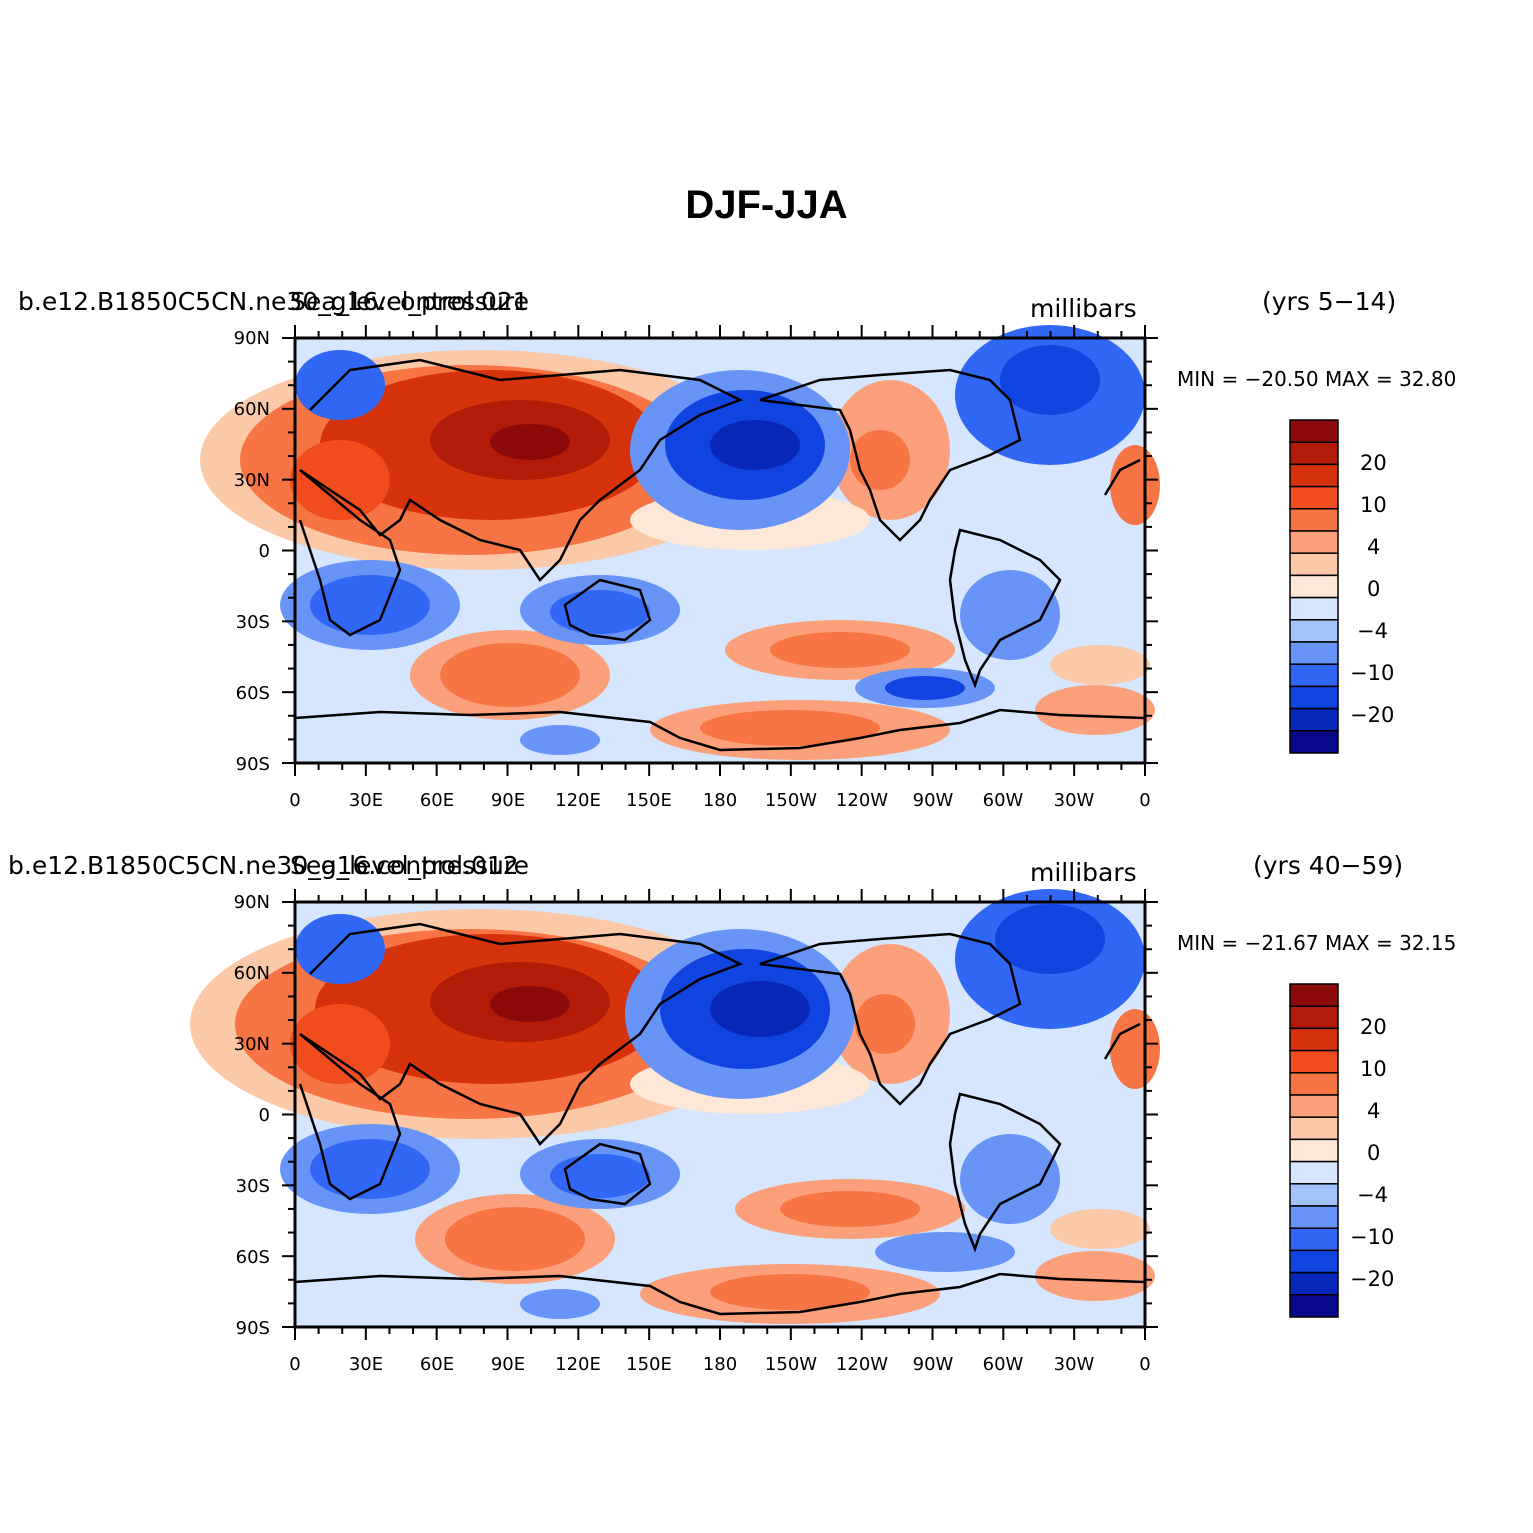  What do you see at coordinates (252, 1044) in the screenshot?
I see `panel2-lat-label: 30N` at bounding box center [252, 1044].